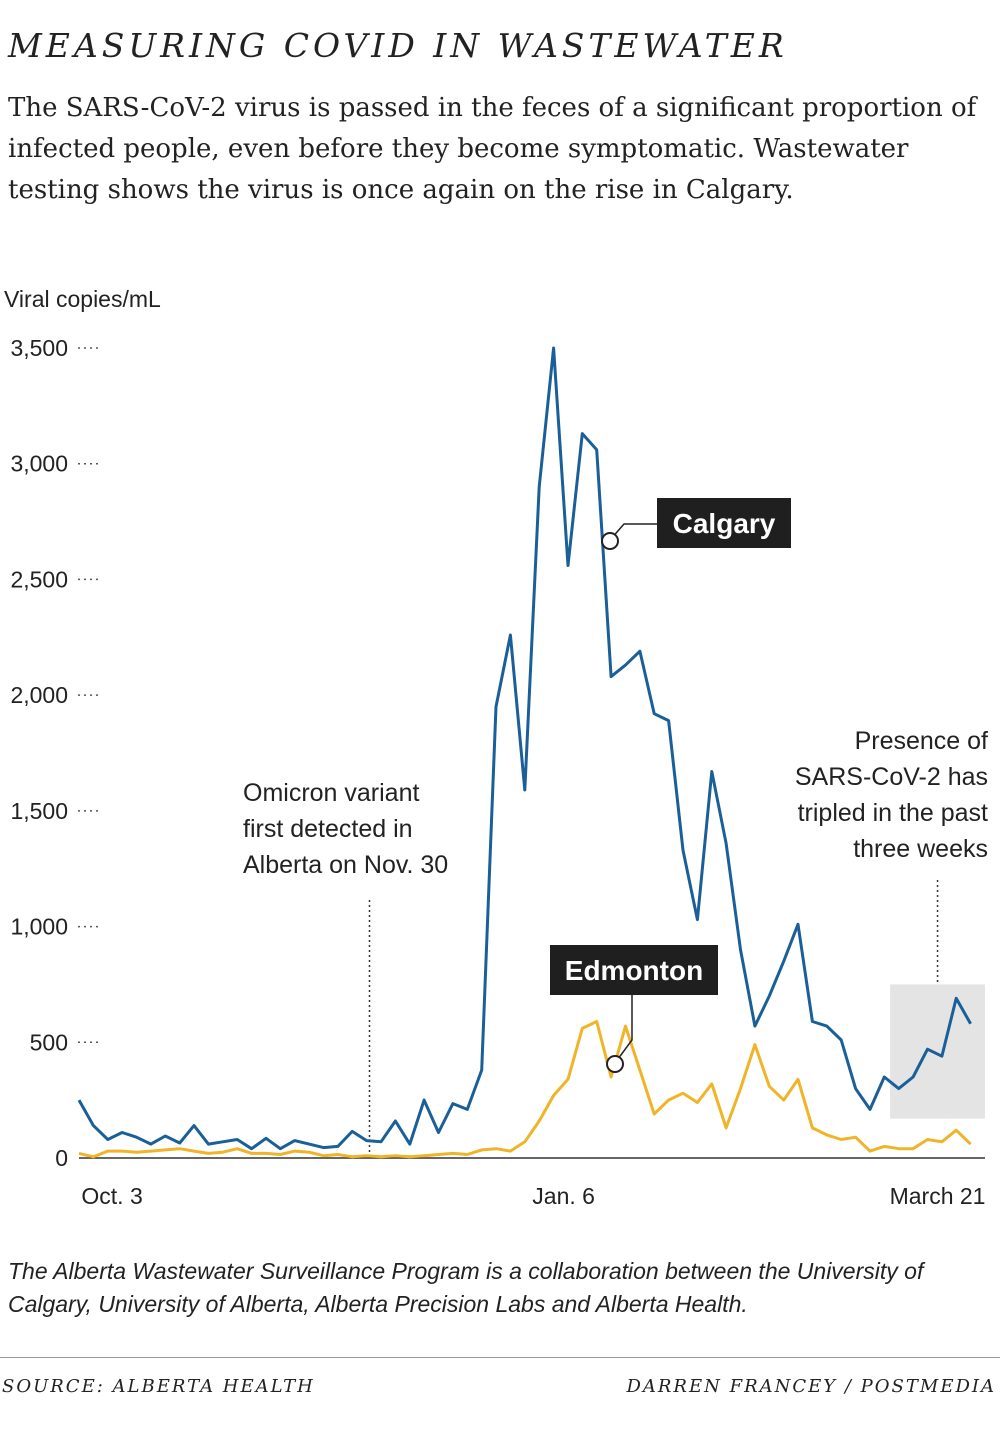  I want to click on y-tick-label: 3,500, so click(39, 348).